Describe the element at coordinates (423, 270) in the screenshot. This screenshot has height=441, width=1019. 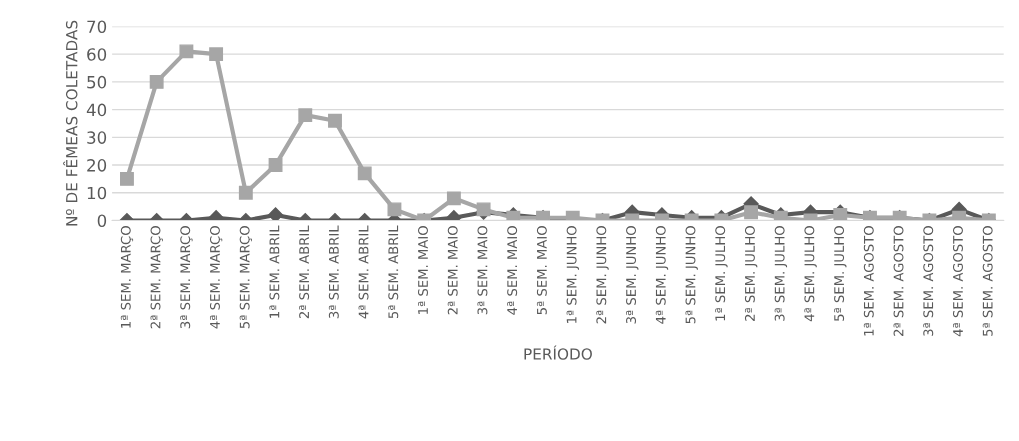
I see `x-tick-label: 1ª SEM. MAIO` at that location.